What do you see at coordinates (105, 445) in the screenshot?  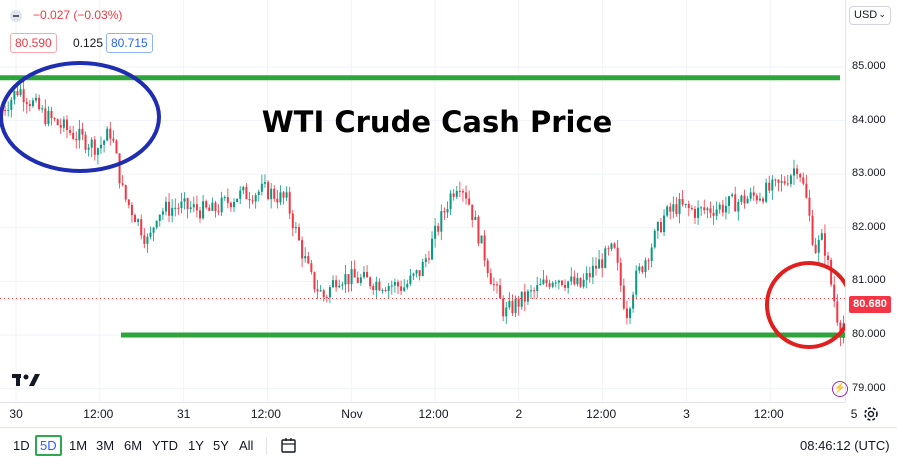 I see `range-3m-button: 3M` at bounding box center [105, 445].